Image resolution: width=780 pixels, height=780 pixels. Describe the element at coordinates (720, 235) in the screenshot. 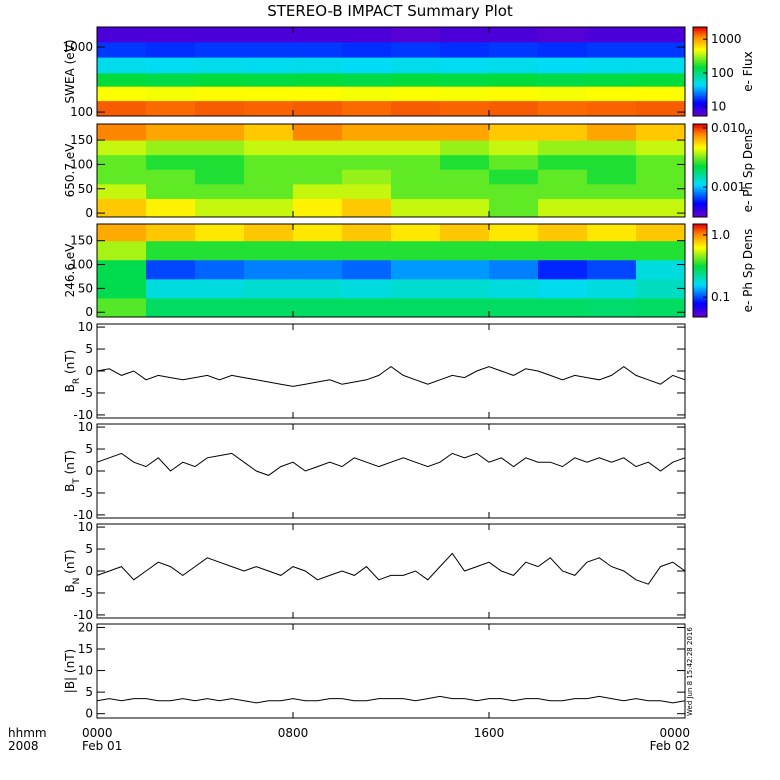

I see `colorbar-tick-label: 1.0` at that location.